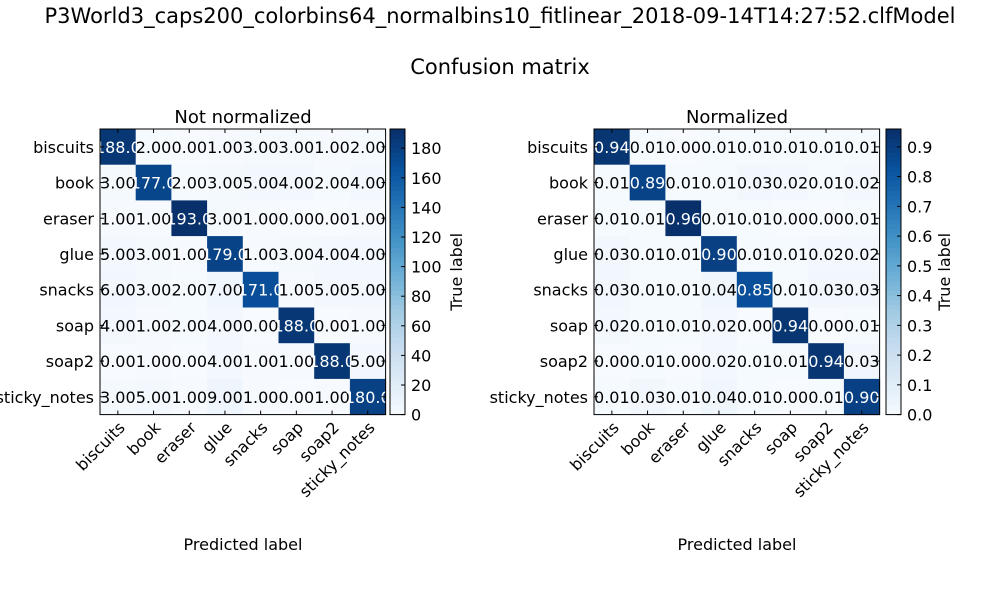  I want to click on colorbar-frame, so click(397, 272).